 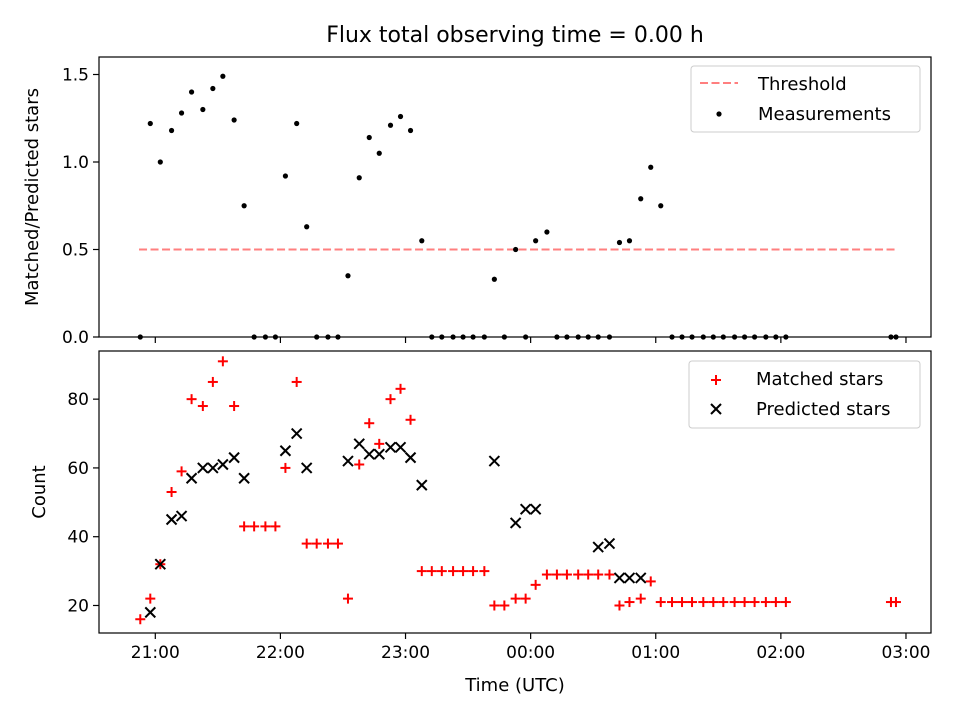 I want to click on legend-threshold-label: Threshold, so click(x=802, y=84).